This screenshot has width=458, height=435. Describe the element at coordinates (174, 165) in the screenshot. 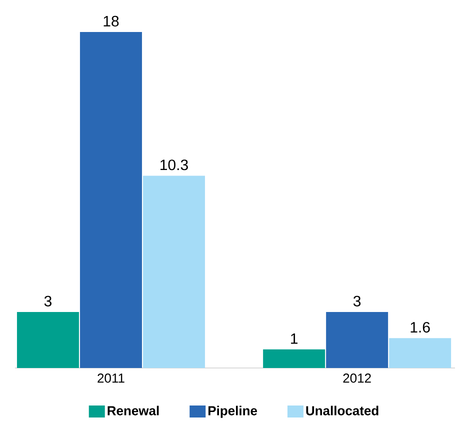

I see `data-label: 10.3` at that location.